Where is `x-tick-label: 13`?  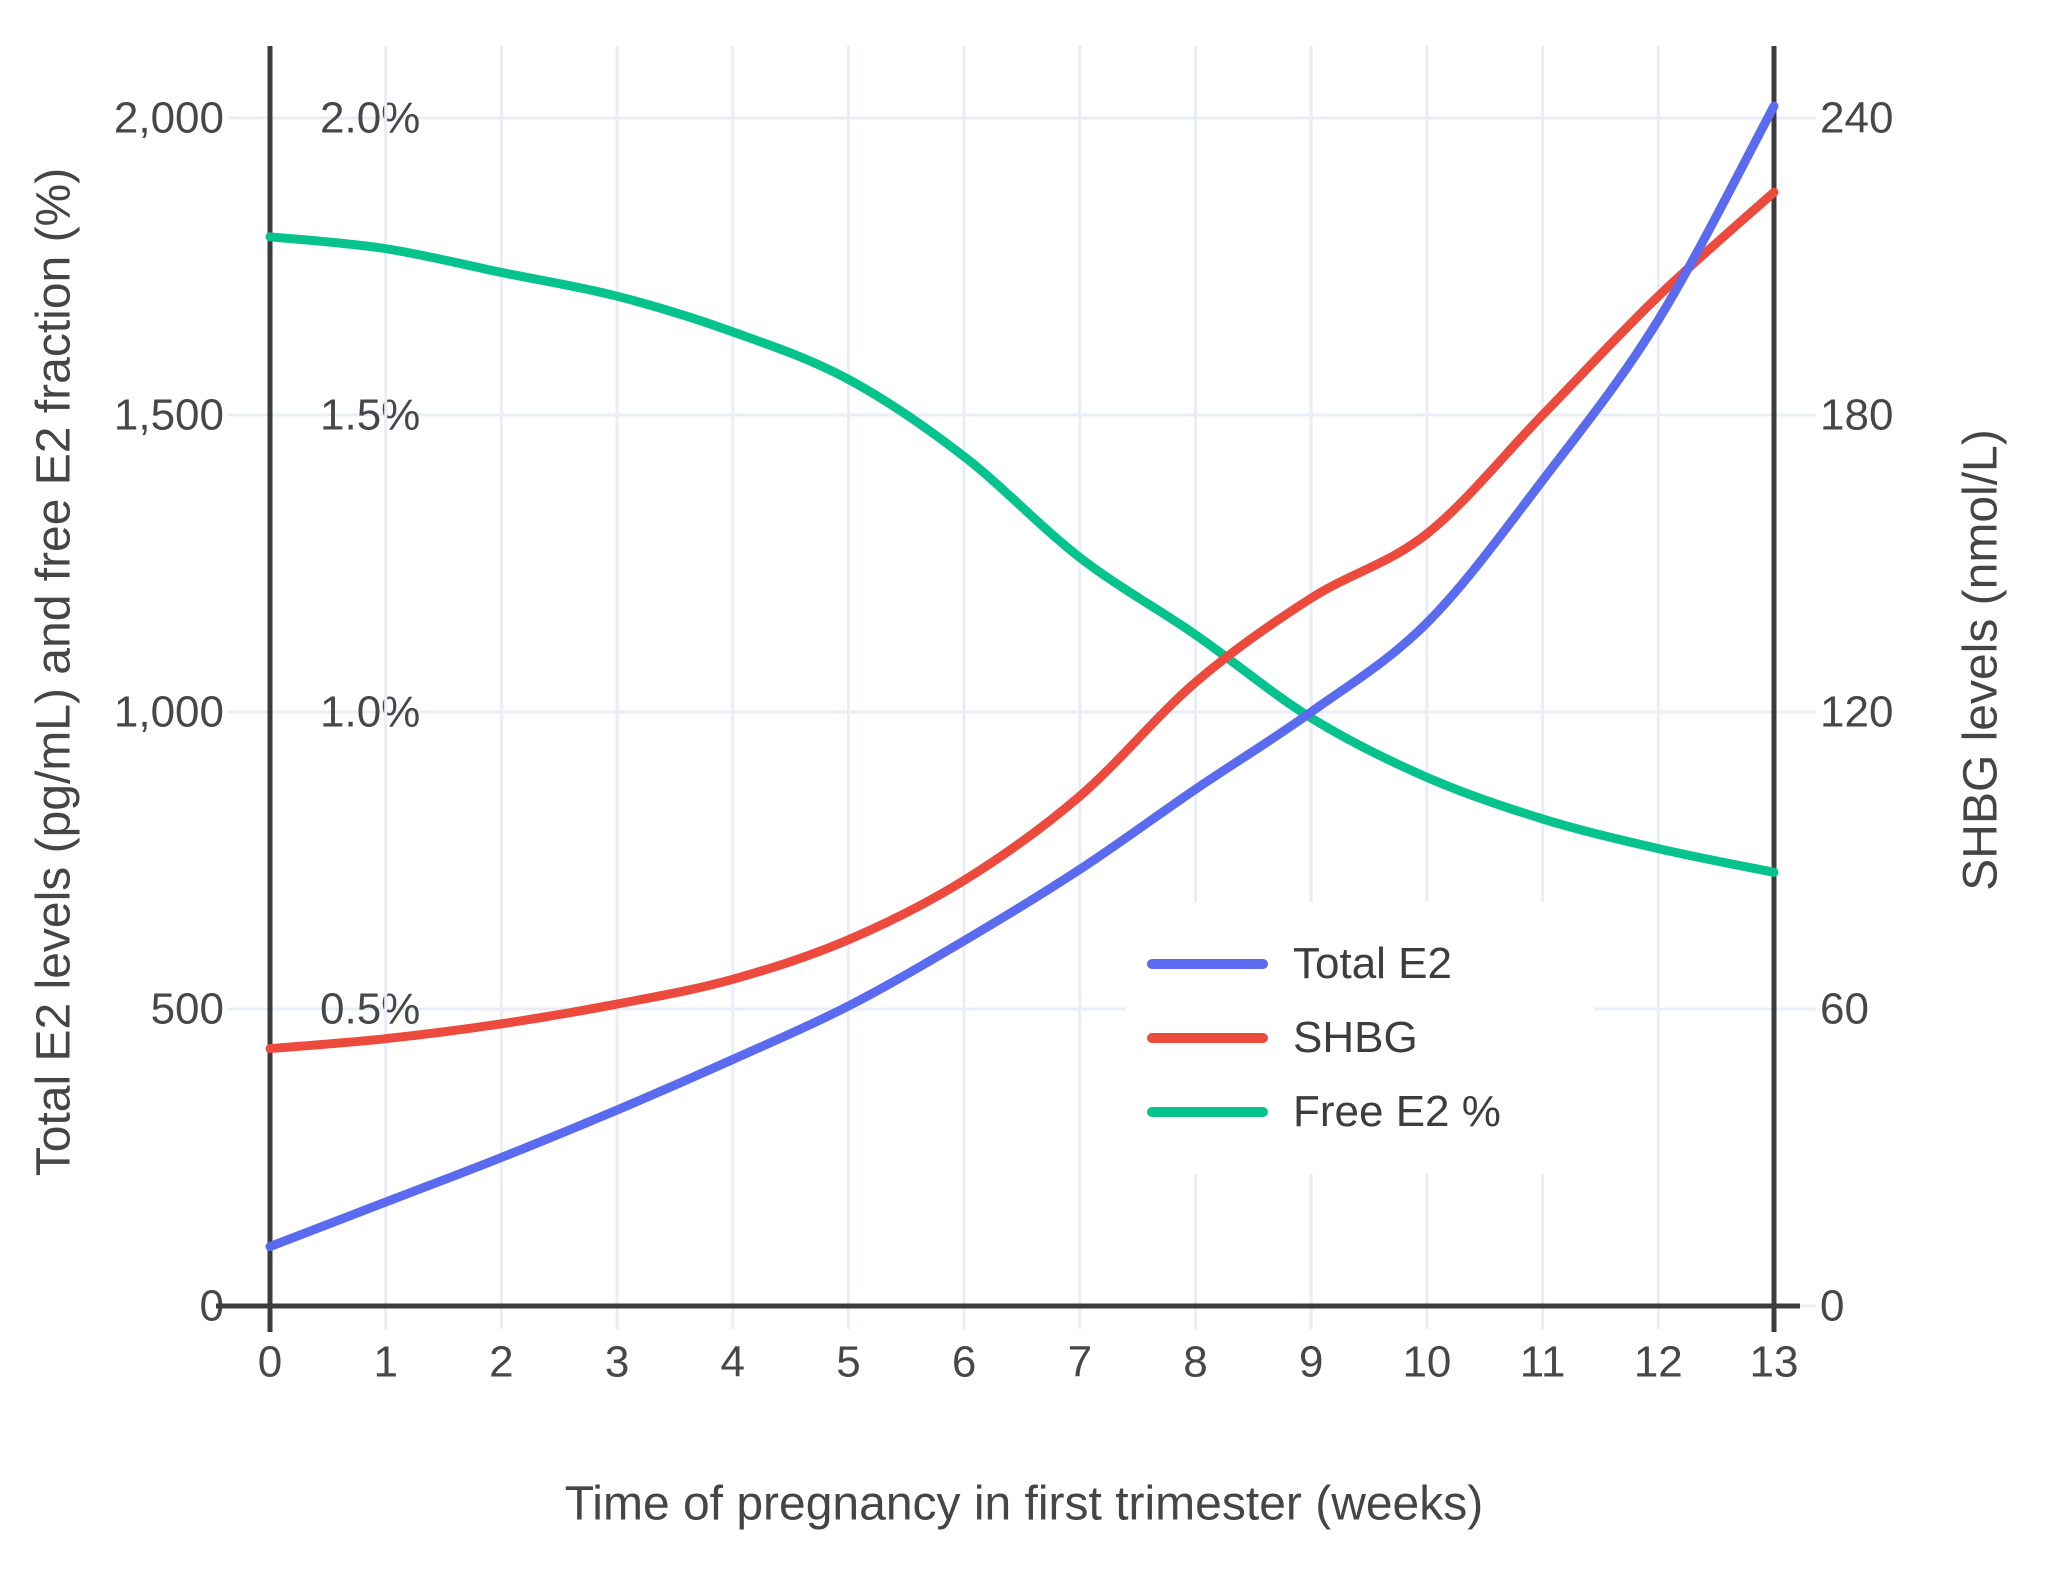
x-tick-label: 13 is located at coordinates (1774, 1362).